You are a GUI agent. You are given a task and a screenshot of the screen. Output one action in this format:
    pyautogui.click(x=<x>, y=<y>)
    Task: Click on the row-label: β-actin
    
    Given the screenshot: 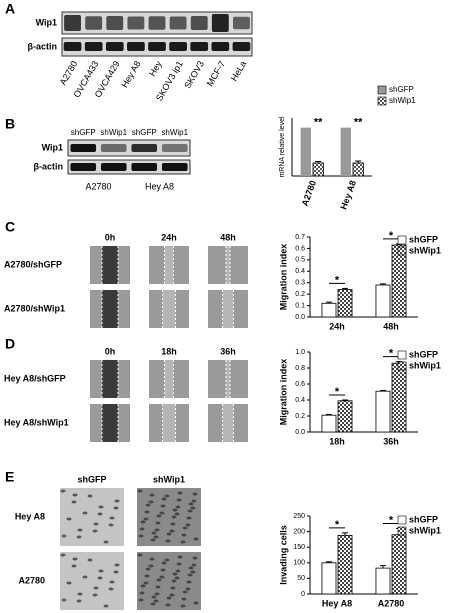 What is the action you would take?
    pyautogui.click(x=49, y=166)
    